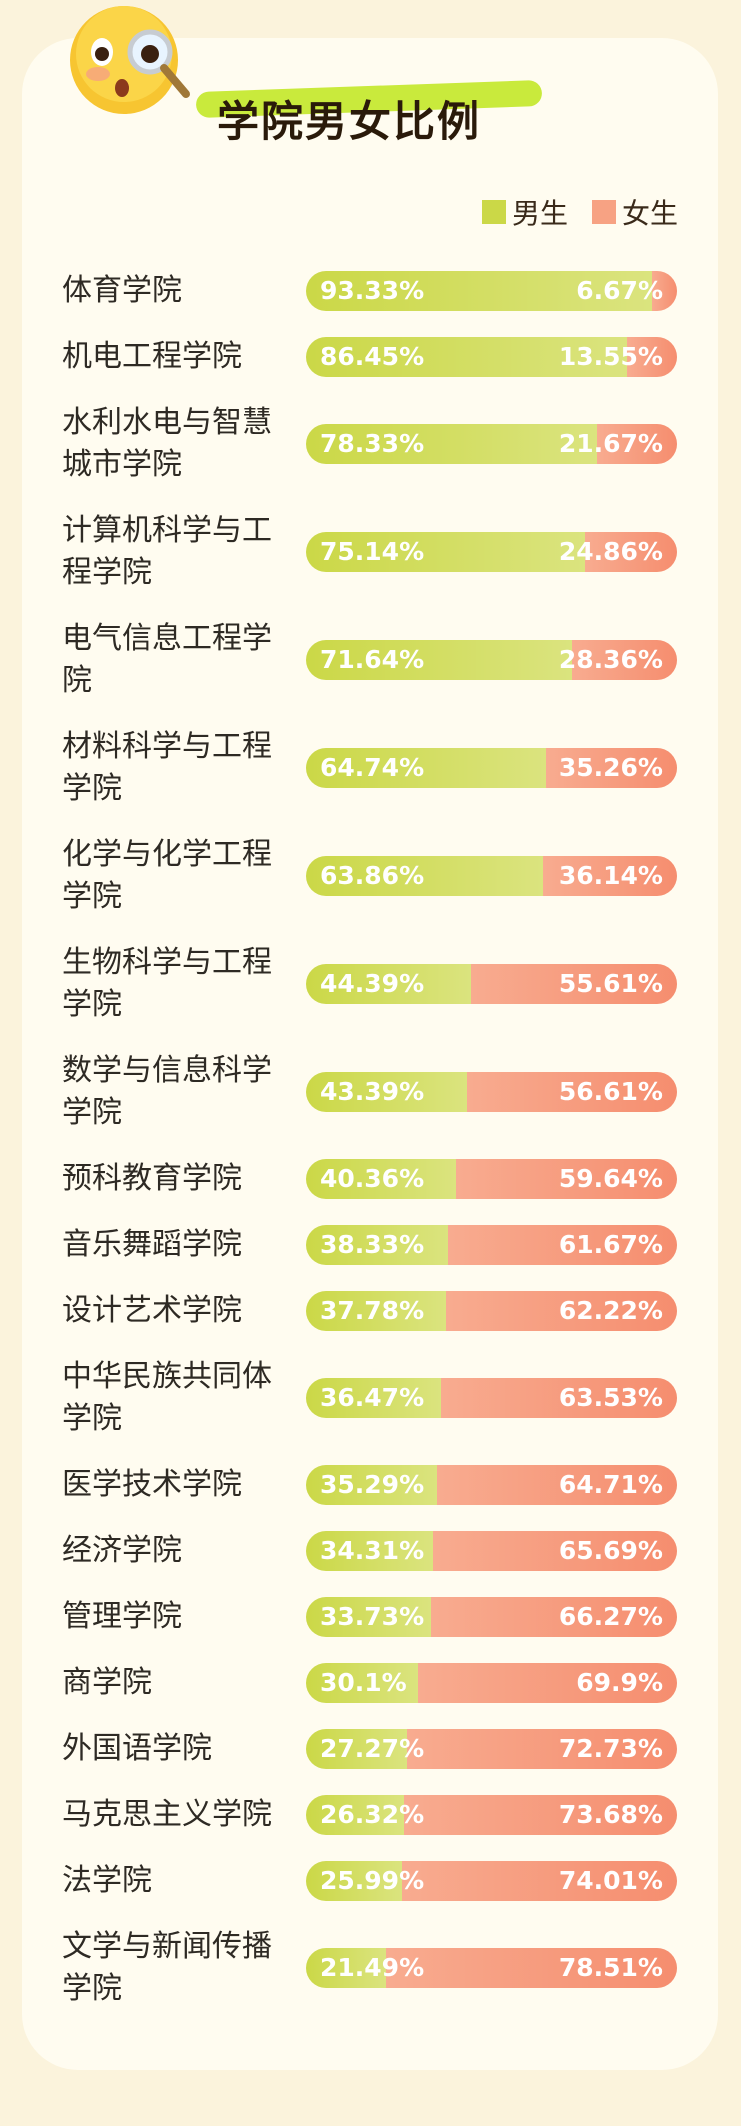 This screenshot has width=741, height=2126. I want to click on bar-track: 30.1% 69.9%, so click(491, 1683).